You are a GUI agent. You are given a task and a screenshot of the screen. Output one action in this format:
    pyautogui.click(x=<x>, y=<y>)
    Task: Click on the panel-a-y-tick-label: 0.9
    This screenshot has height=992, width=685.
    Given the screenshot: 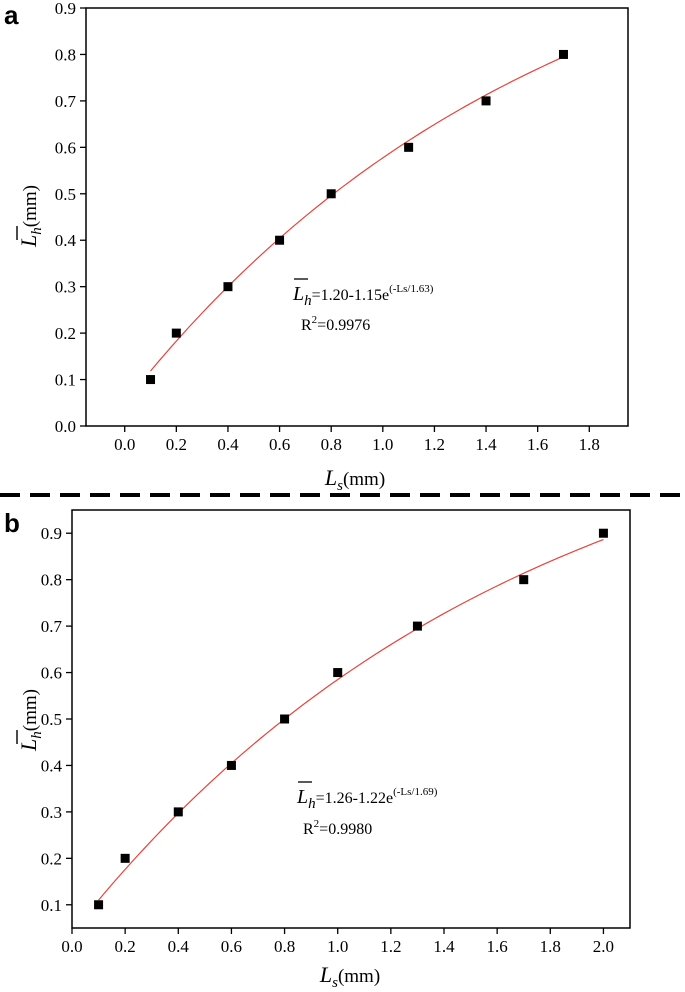 What is the action you would take?
    pyautogui.click(x=65, y=9)
    